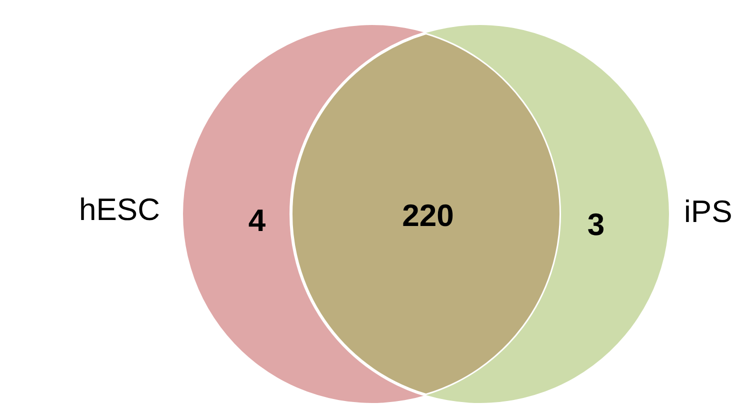  What do you see at coordinates (708, 211) in the screenshot?
I see `category-label: iPS` at bounding box center [708, 211].